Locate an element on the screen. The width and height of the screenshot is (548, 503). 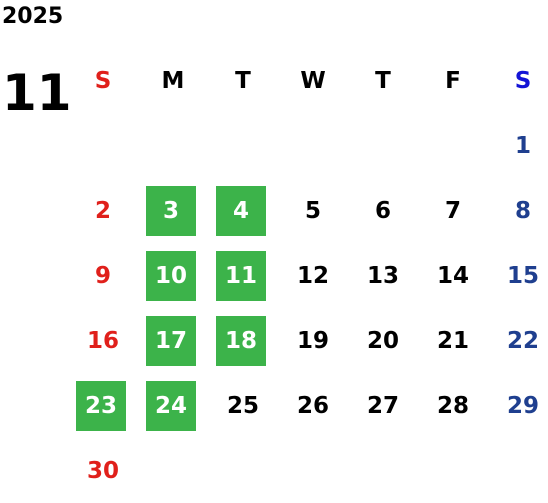
highlighted-day: 11 is located at coordinates (241, 276).